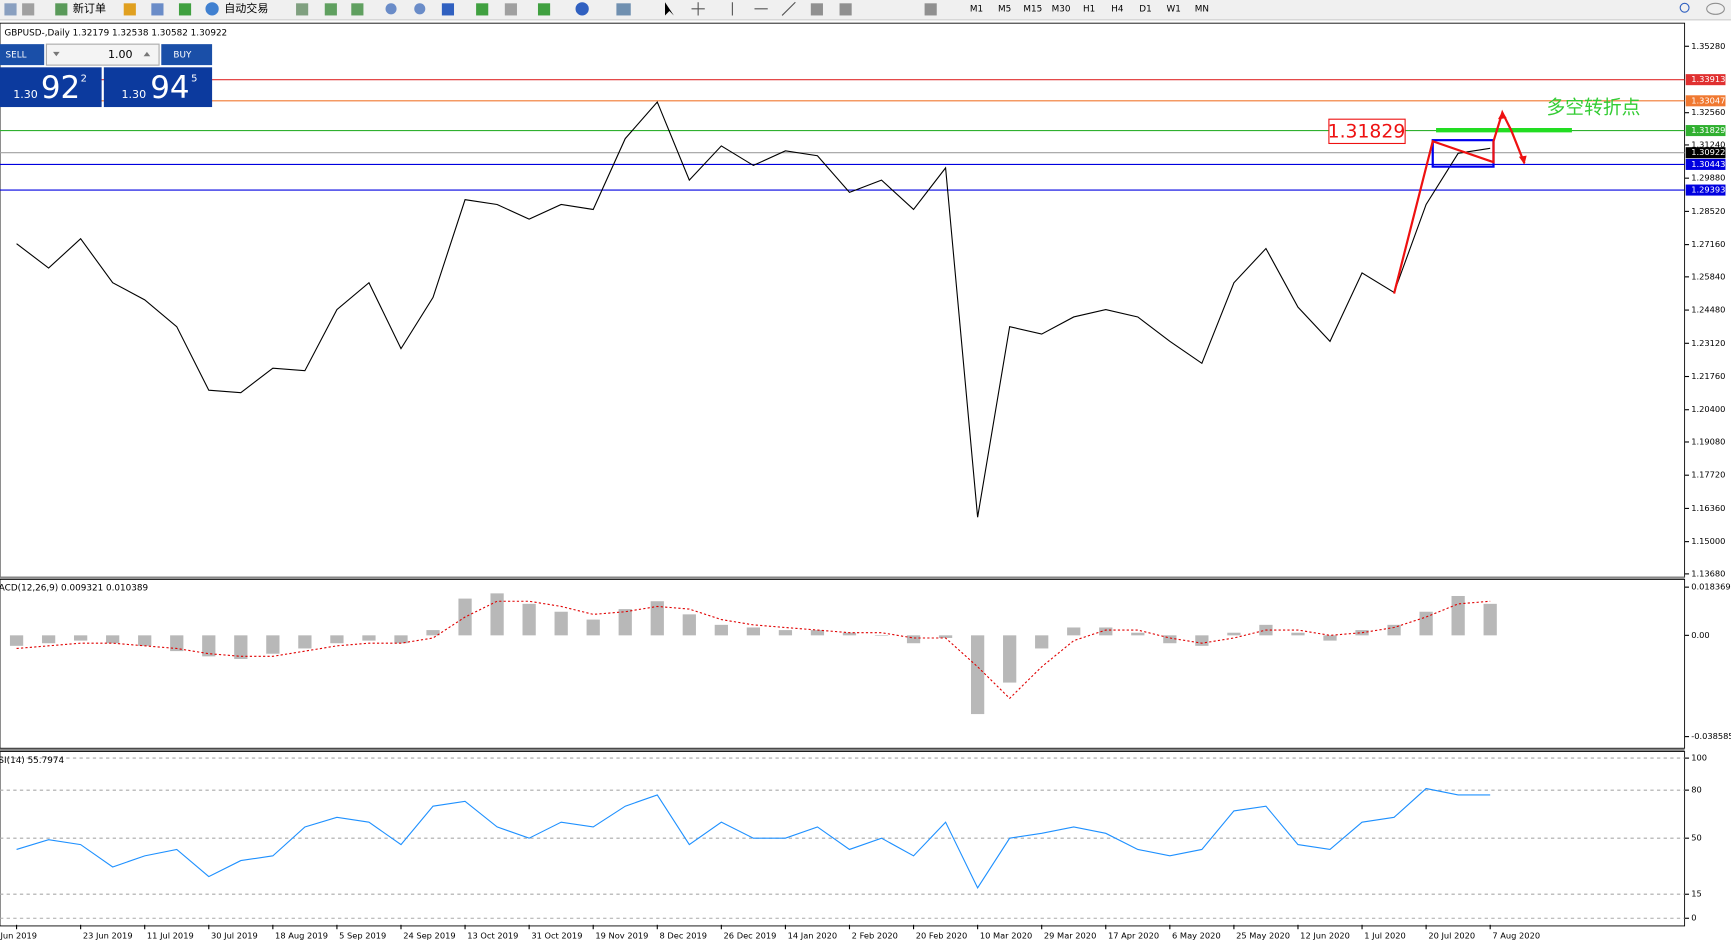 The height and width of the screenshot is (948, 1731). What do you see at coordinates (864, 8) in the screenshot?
I see `toolbar-icons` at bounding box center [864, 8].